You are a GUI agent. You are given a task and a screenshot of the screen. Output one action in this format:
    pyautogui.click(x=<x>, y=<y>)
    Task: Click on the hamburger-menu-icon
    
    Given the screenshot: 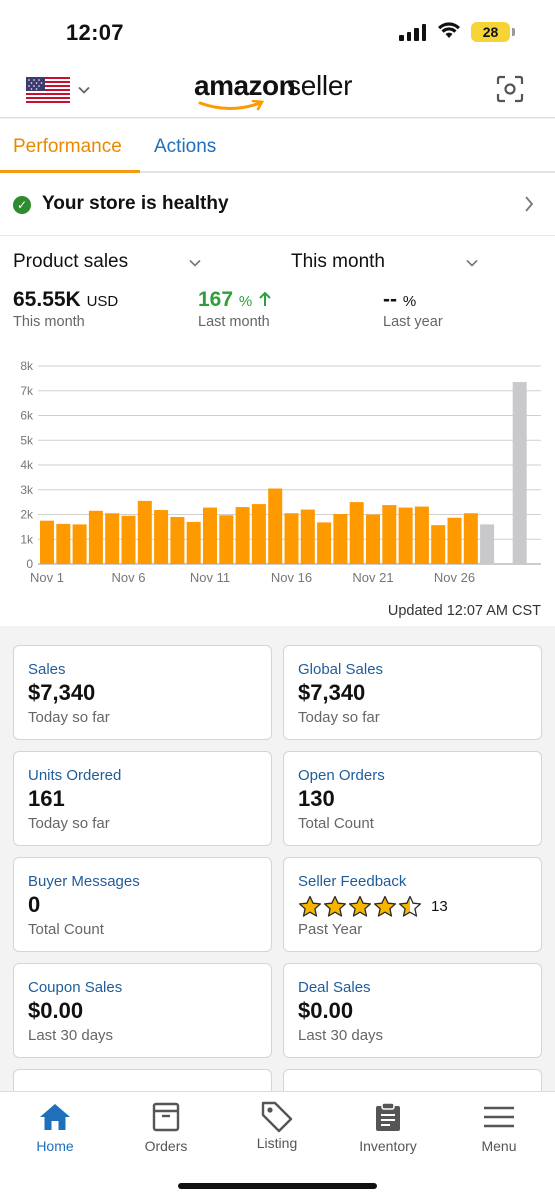 What is the action you would take?
    pyautogui.click(x=499, y=1117)
    